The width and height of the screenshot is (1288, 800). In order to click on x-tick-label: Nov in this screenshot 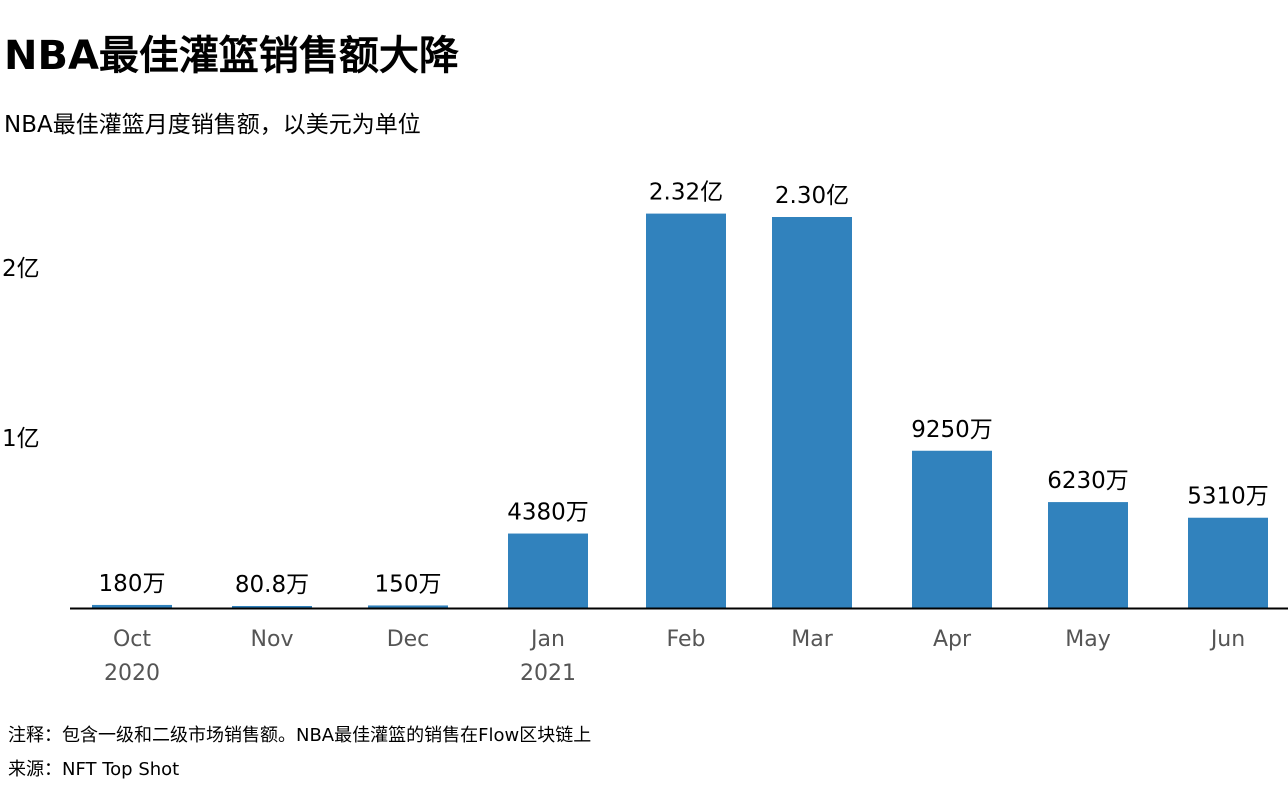, I will do `click(272, 639)`.